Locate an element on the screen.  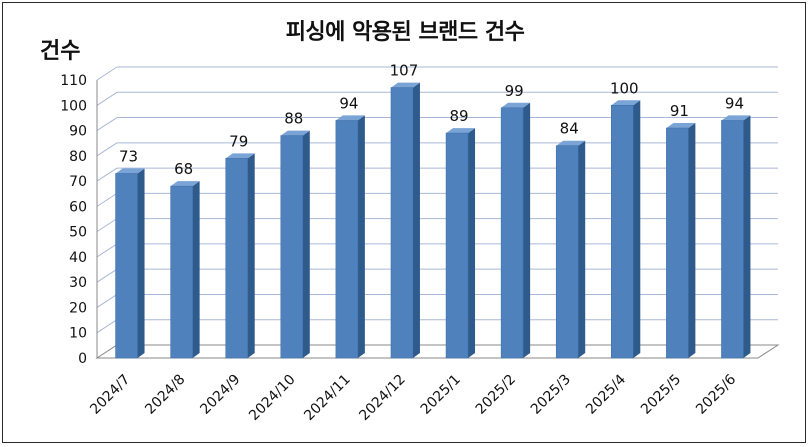
y-tick-label: 60 is located at coordinates (78, 207).